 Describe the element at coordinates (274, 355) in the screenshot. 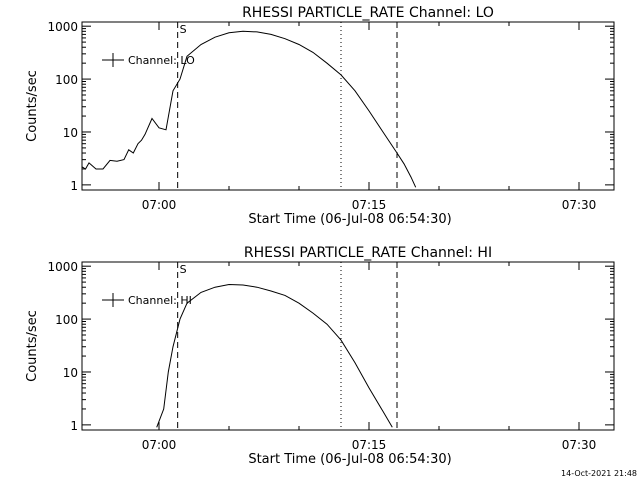

I see `series-line` at that location.